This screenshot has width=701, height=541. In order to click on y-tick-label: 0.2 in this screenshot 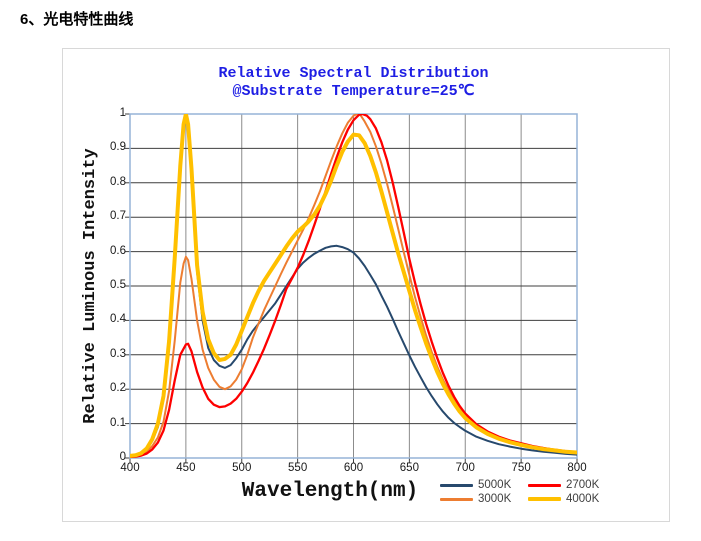, I will do `click(118, 388)`.